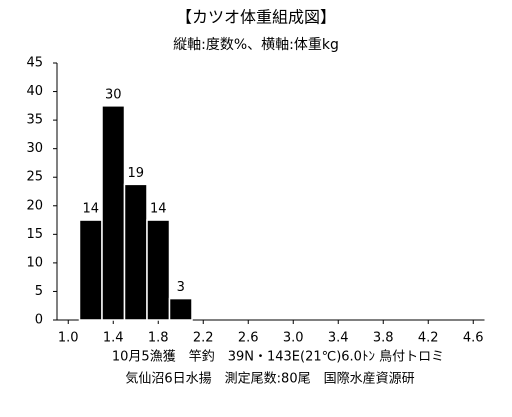 The height and width of the screenshot is (417, 512). What do you see at coordinates (68, 338) in the screenshot?
I see `x-tick-label: 1.0` at bounding box center [68, 338].